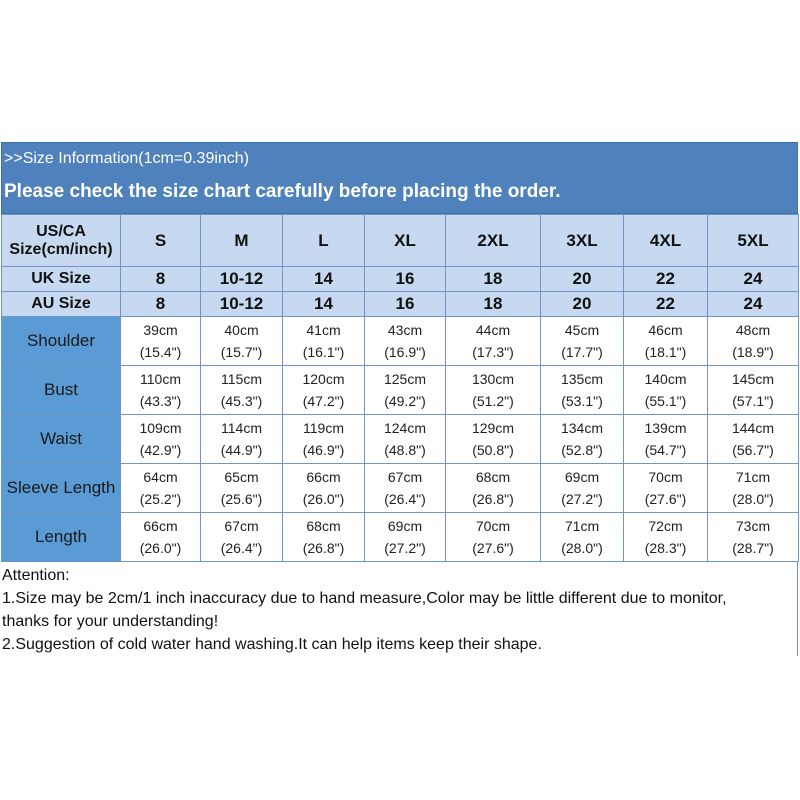 This screenshot has width=800, height=800. What do you see at coordinates (160, 341) in the screenshot?
I see `measure-cell: 39cm (15.4")` at bounding box center [160, 341].